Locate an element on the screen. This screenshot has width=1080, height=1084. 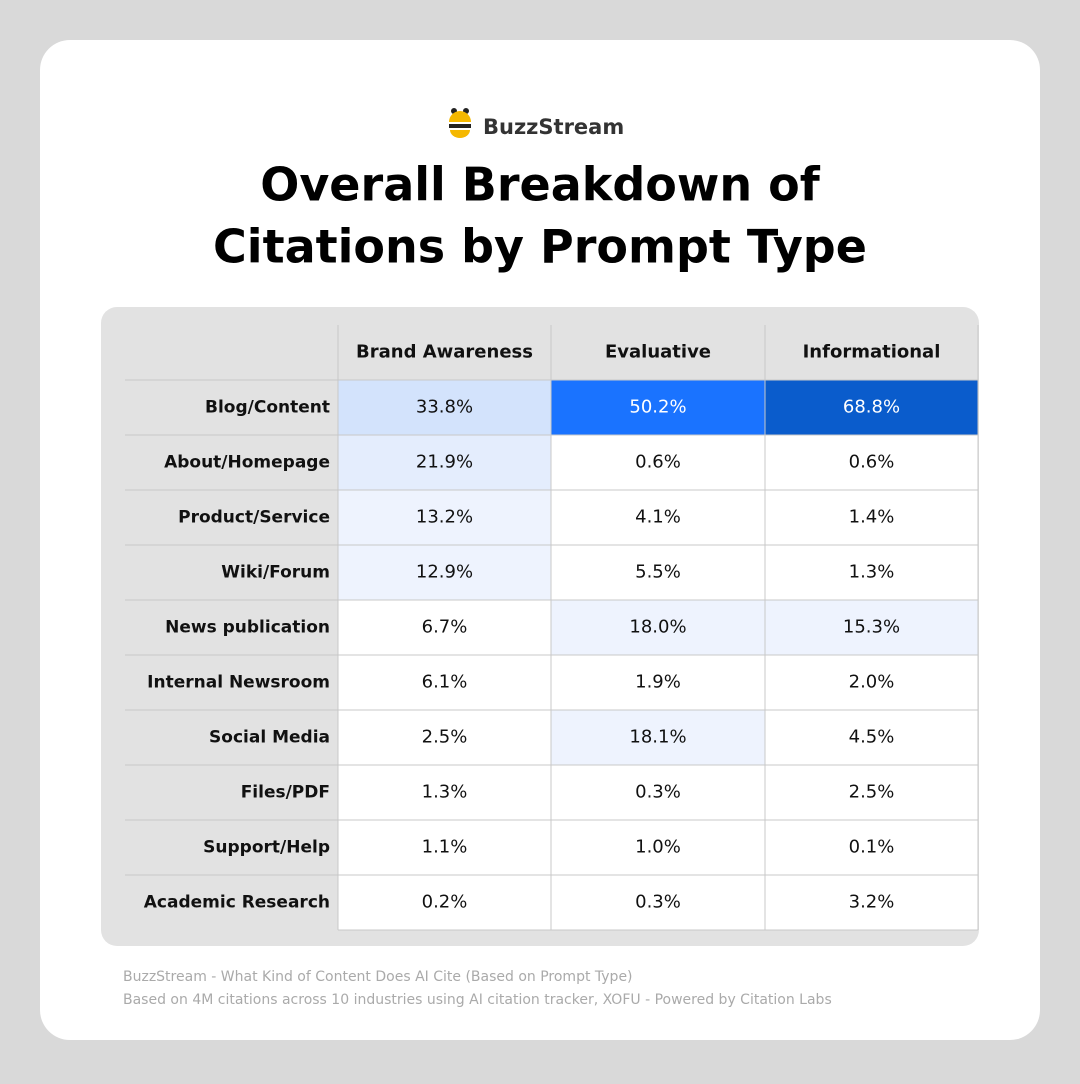
cell-value: 0.2% is located at coordinates (445, 902).